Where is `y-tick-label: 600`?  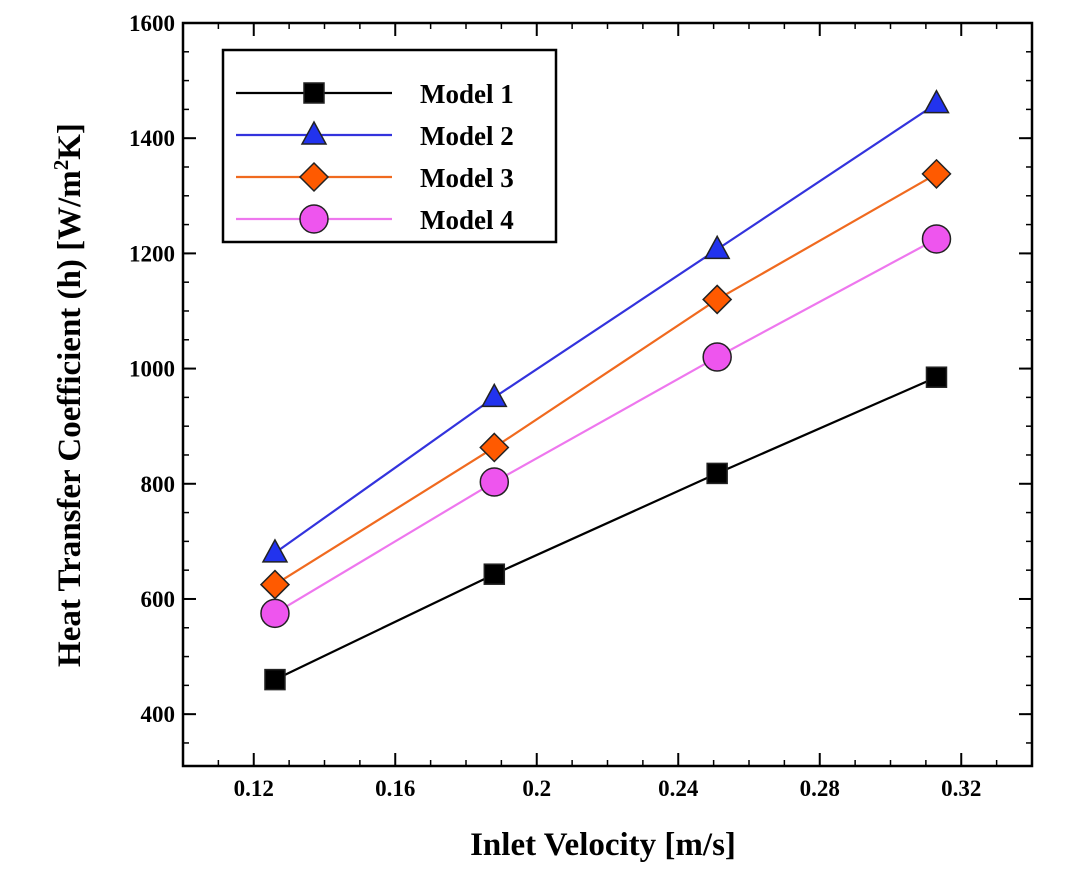 y-tick-label: 600 is located at coordinates (158, 599).